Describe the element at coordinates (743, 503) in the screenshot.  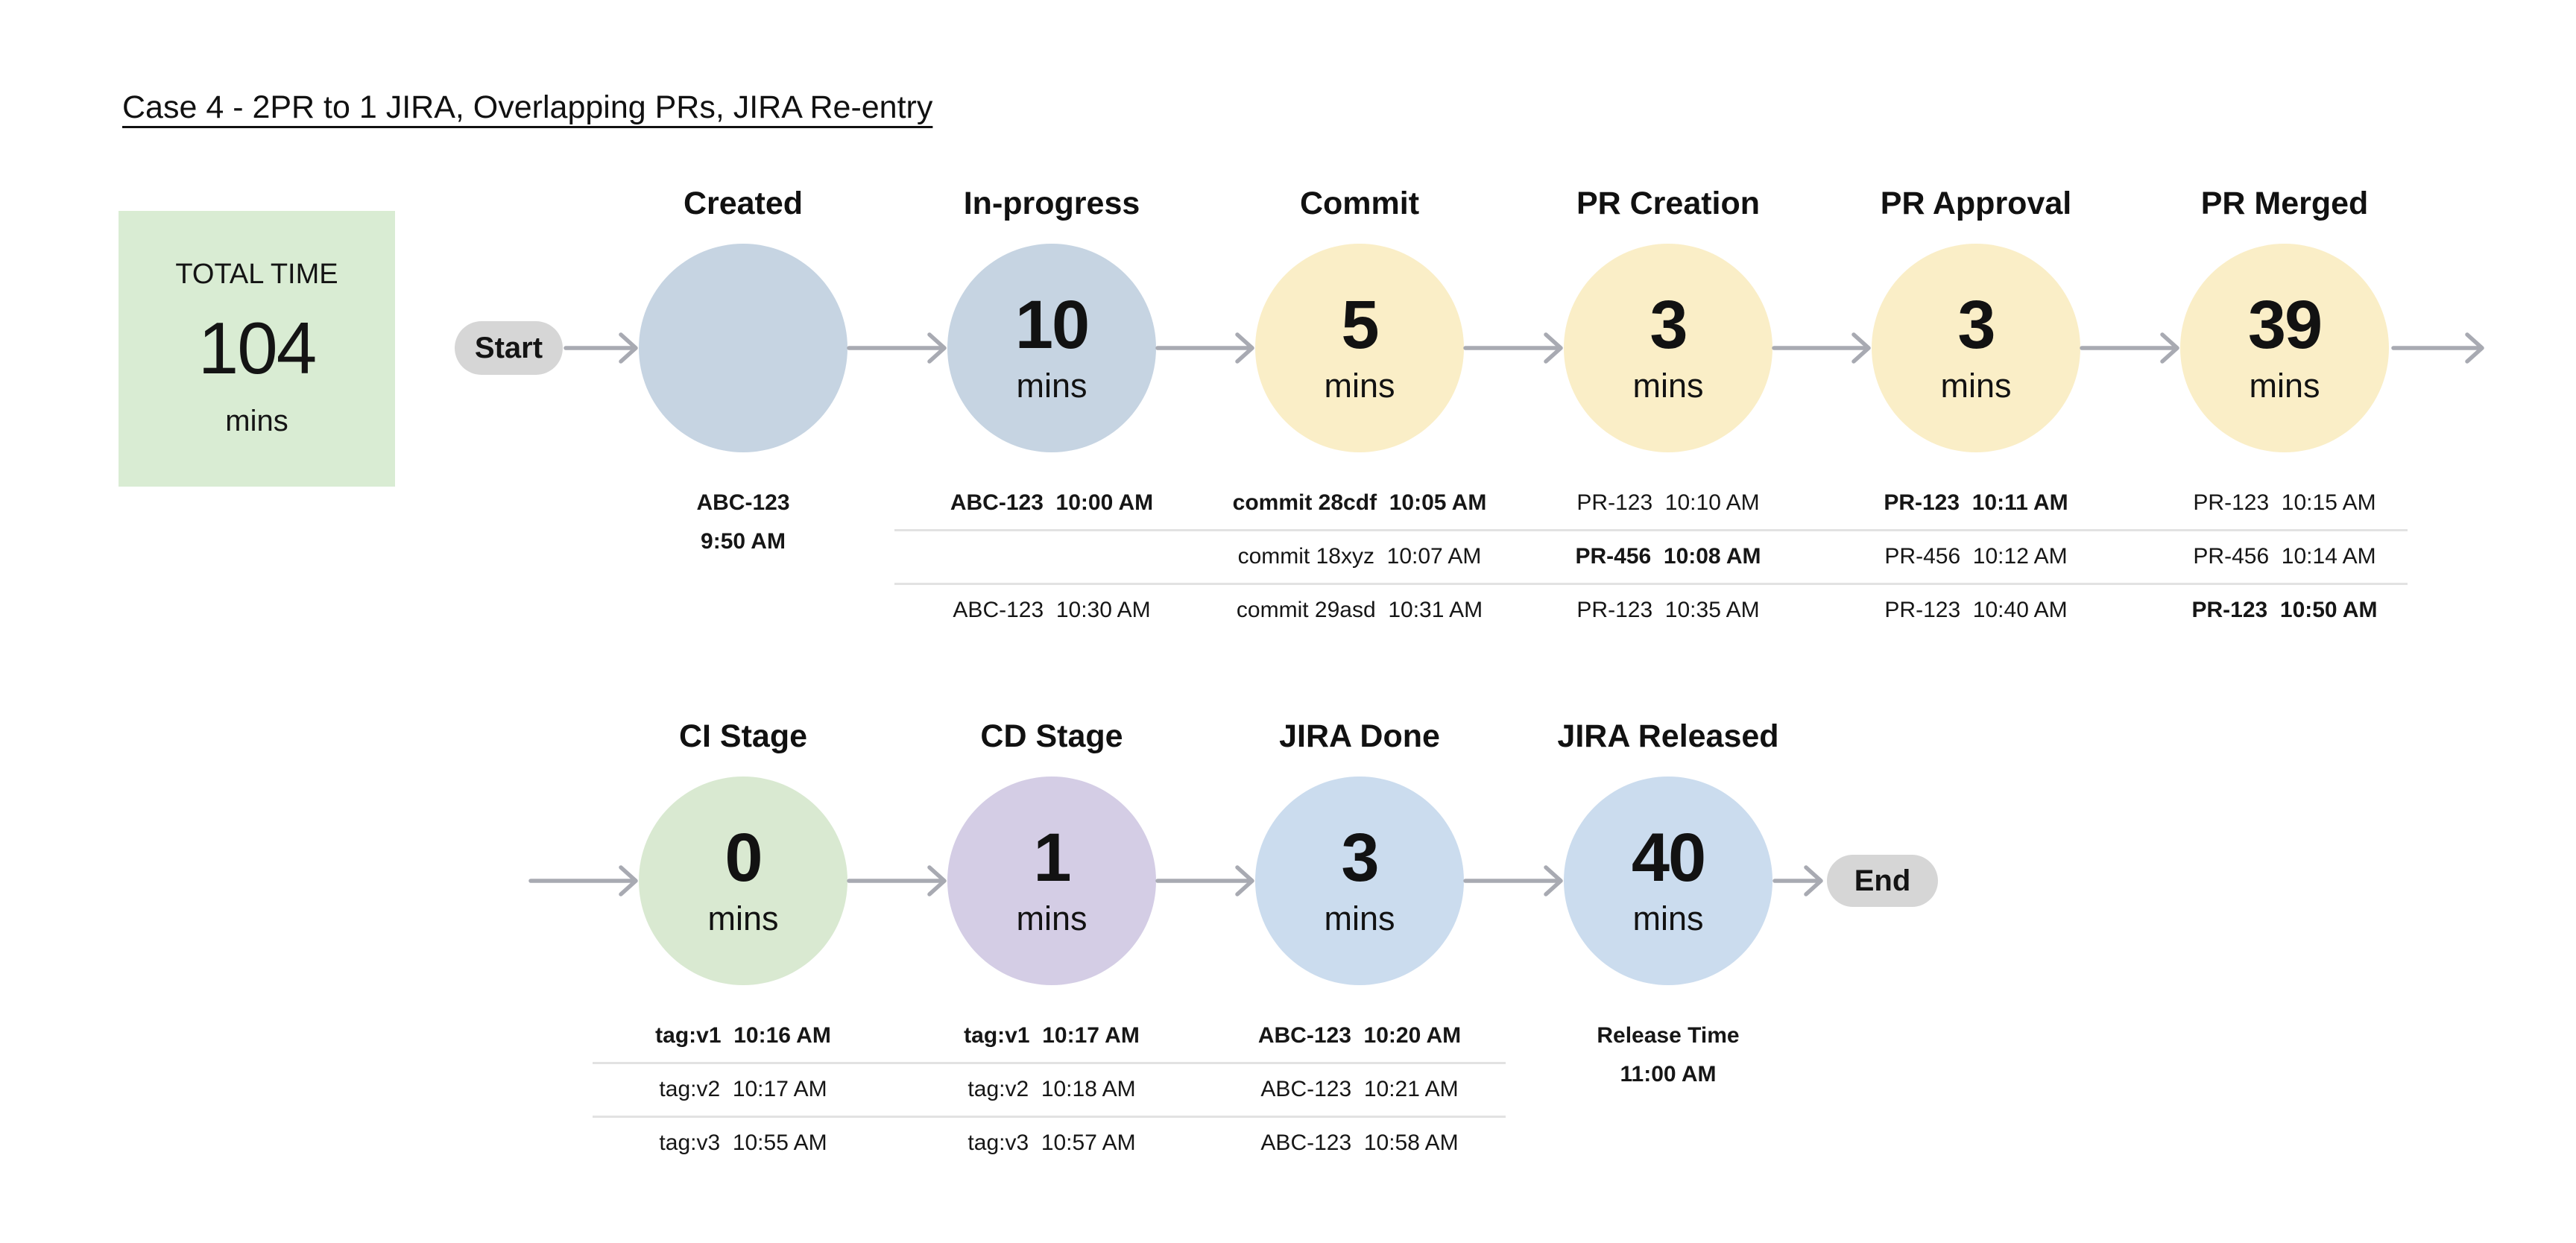
I see `created-note-line1: ABC-123` at that location.